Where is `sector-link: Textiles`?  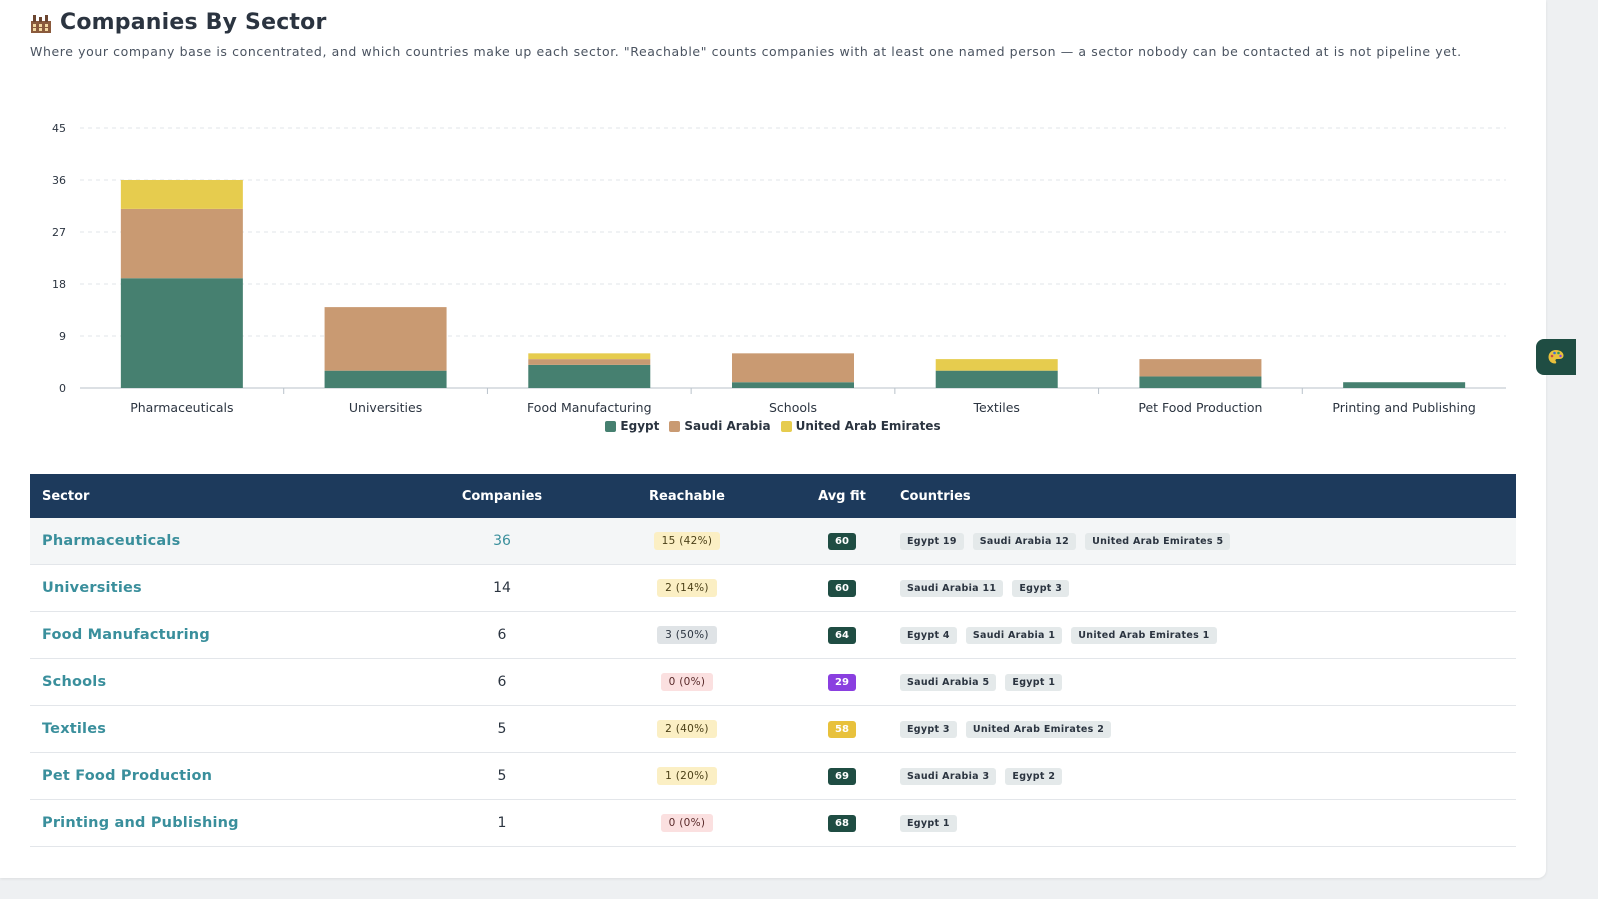 sector-link: Textiles is located at coordinates (74, 729).